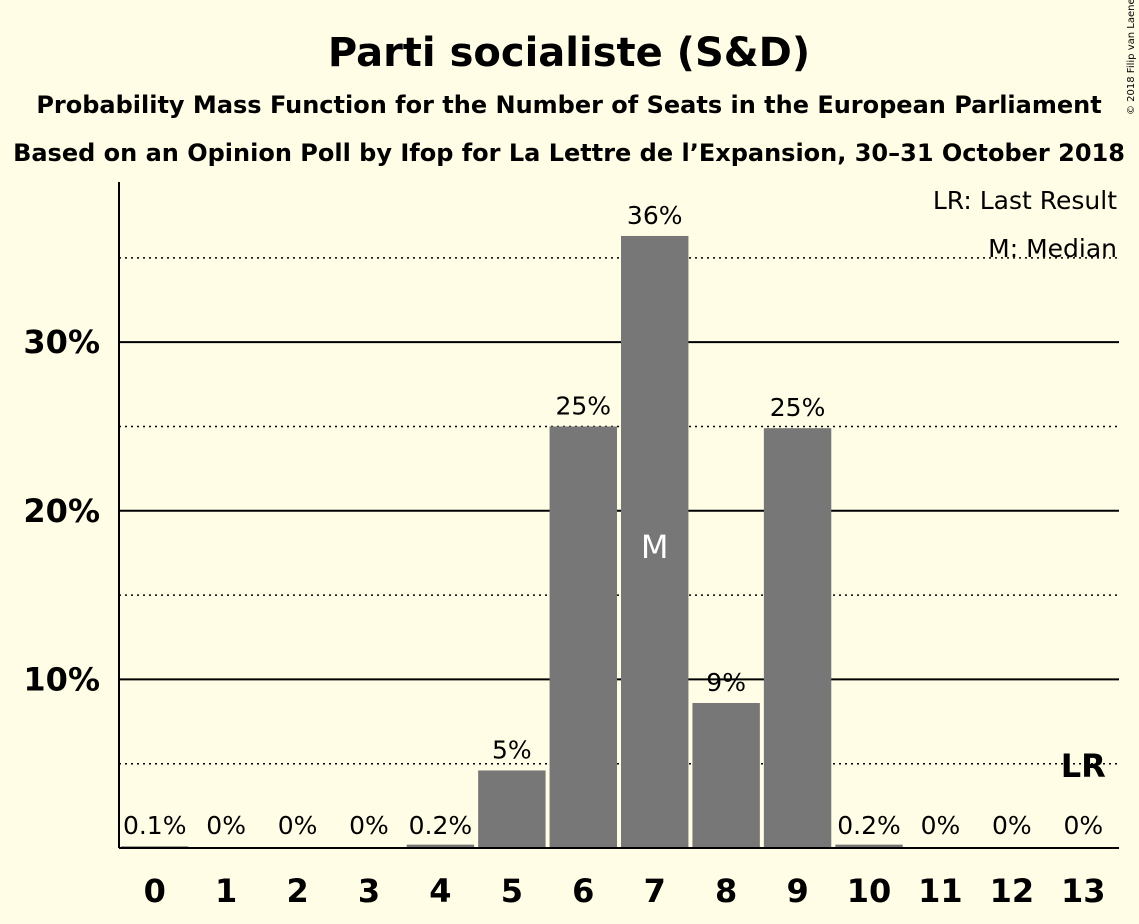 This screenshot has height=924, width=1139. I want to click on y-tick-label: 30%, so click(61, 342).